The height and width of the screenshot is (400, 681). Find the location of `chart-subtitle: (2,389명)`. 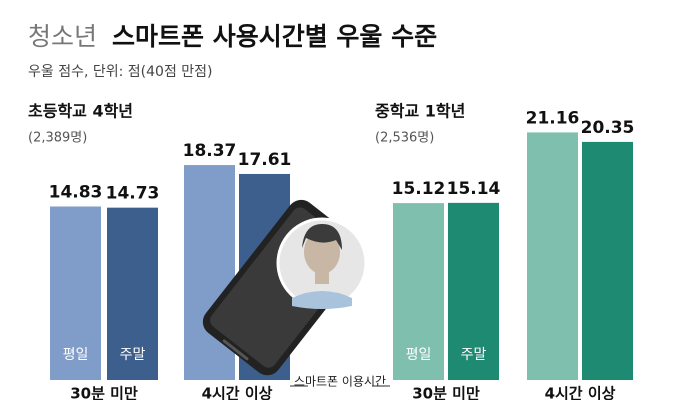

chart-subtitle: (2,389명) is located at coordinates (57, 138).